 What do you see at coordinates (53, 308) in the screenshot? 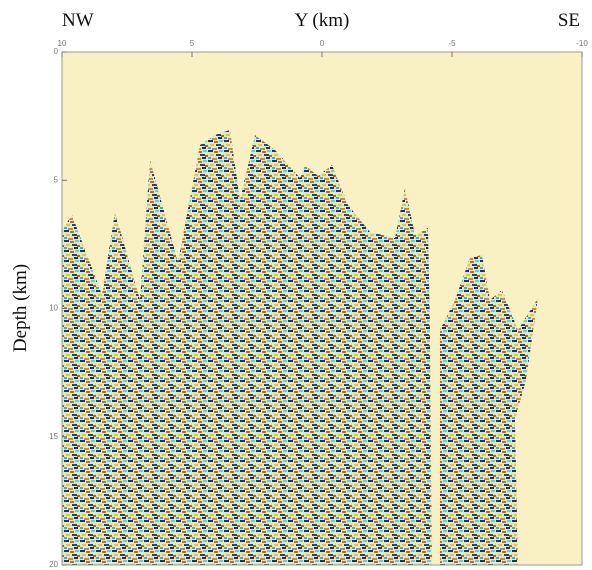
I see `y-tick-label: 10` at bounding box center [53, 308].